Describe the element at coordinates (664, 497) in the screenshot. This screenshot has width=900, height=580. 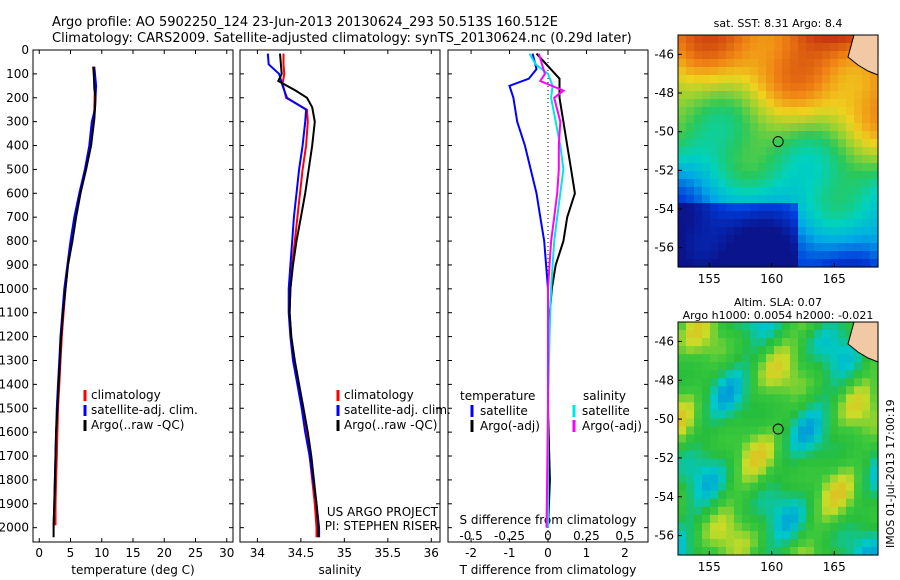
I see `map-ytick-label: -54` at that location.